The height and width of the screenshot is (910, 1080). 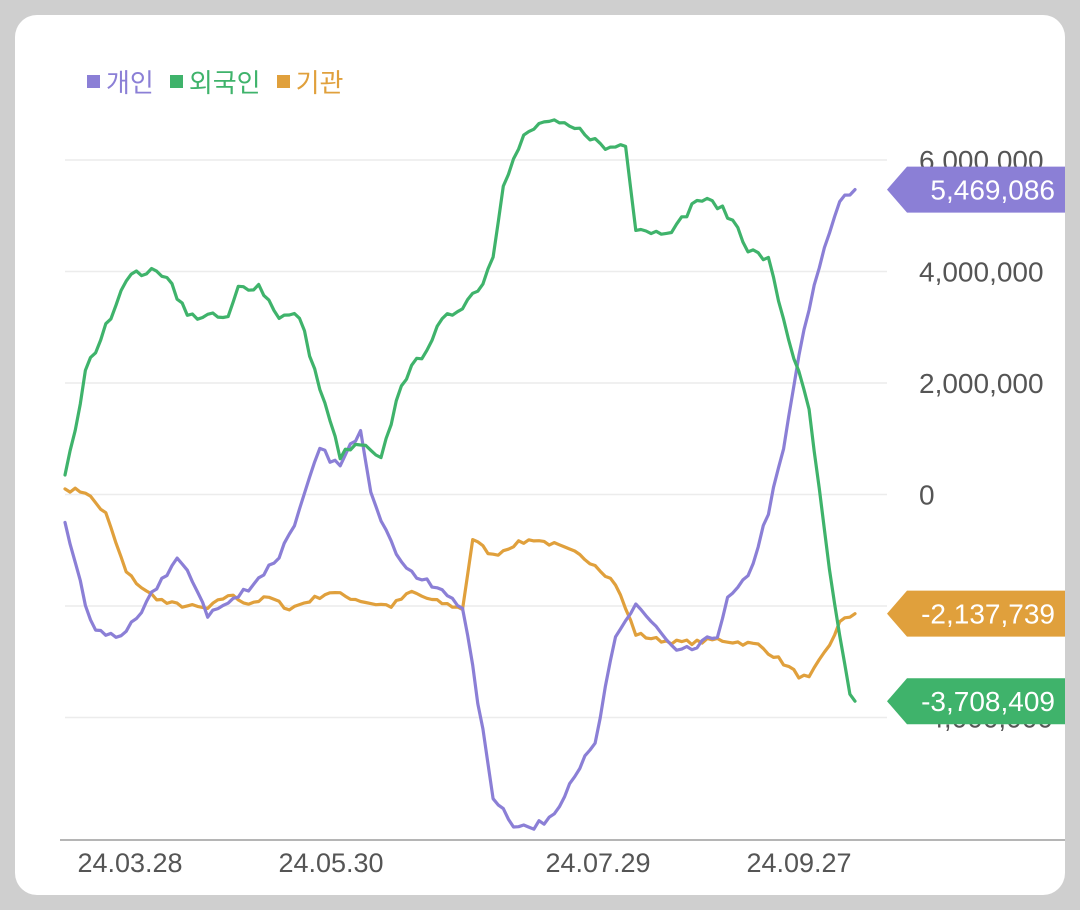 I want to click on x-tick-label: 24.09.27, so click(x=798, y=863).